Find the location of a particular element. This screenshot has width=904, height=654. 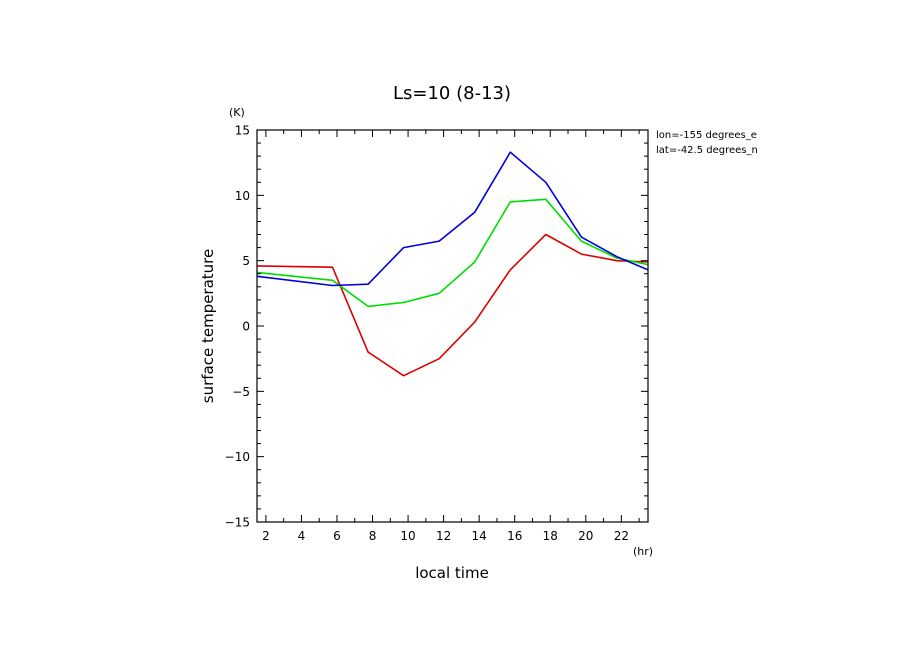

y-axis-label: surface temperature is located at coordinates (208, 326).